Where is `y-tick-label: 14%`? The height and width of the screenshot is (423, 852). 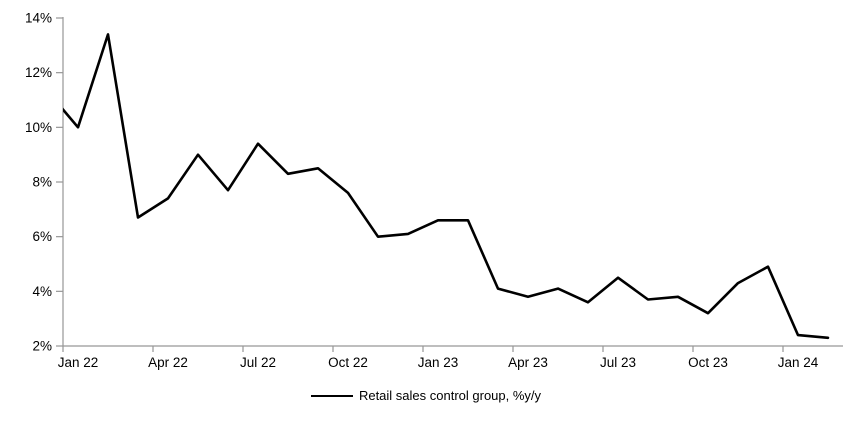
y-tick-label: 14% is located at coordinates (38, 18).